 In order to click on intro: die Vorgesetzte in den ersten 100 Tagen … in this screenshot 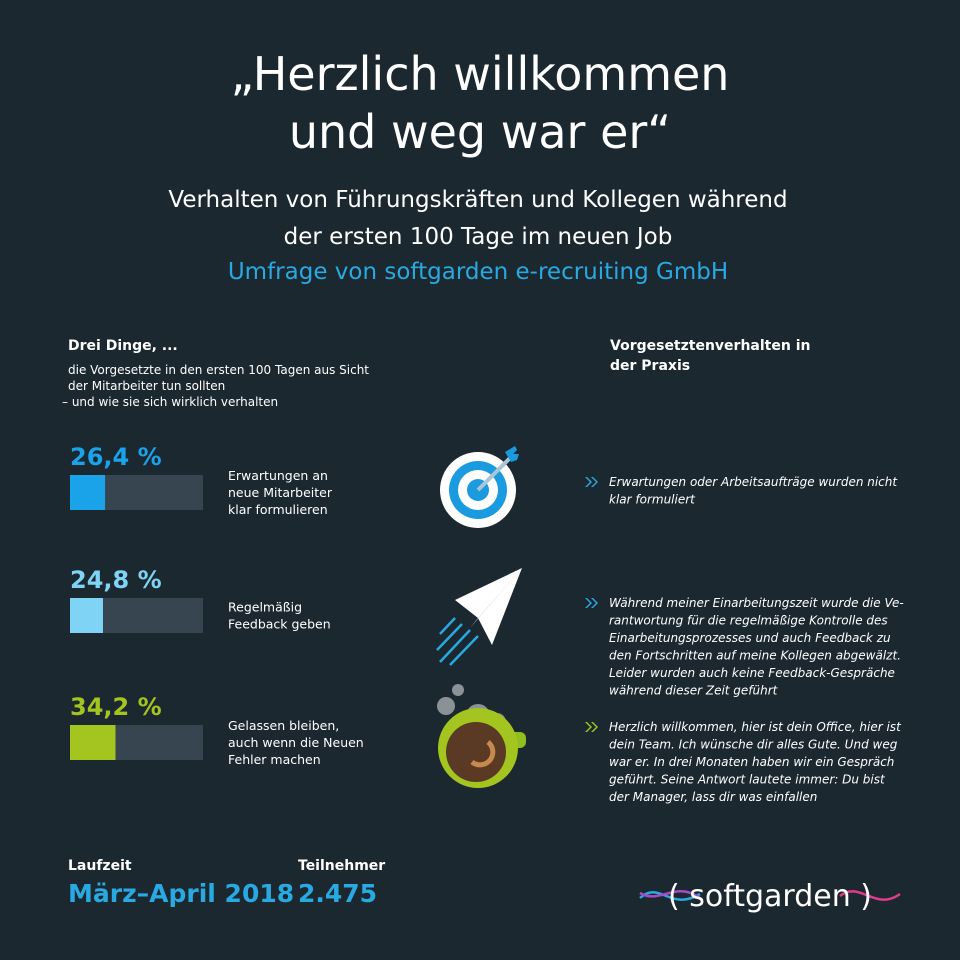, I will do `click(218, 370)`.